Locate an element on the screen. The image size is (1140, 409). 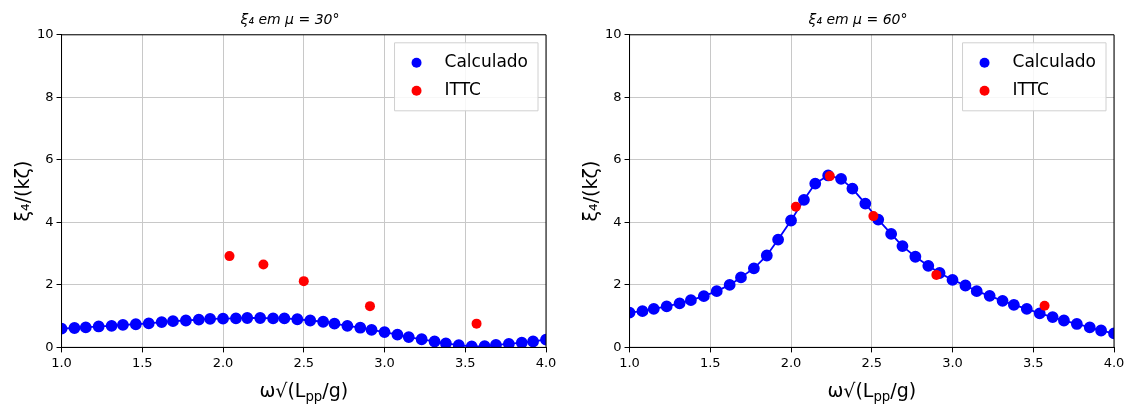
chart-title: ξ₄ em μ = 60° is located at coordinates (857, 19).